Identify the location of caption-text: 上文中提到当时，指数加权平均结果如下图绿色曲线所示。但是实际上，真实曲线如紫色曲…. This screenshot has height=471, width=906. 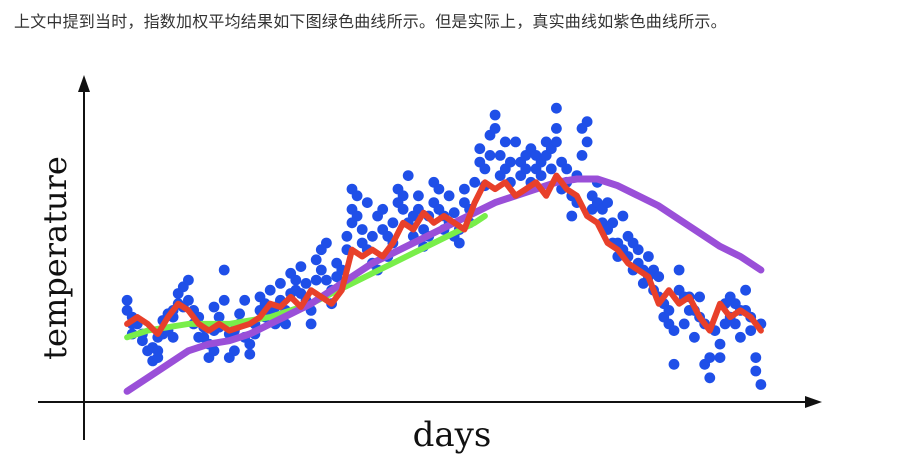
(370, 21).